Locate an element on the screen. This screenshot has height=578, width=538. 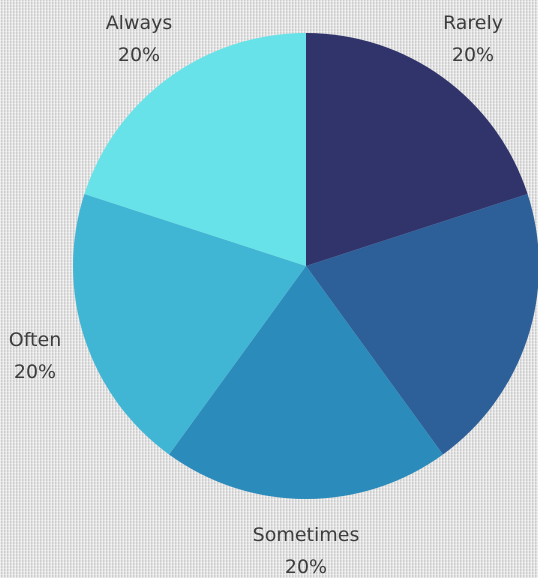
slice-percent-often: 20% is located at coordinates (35, 372).